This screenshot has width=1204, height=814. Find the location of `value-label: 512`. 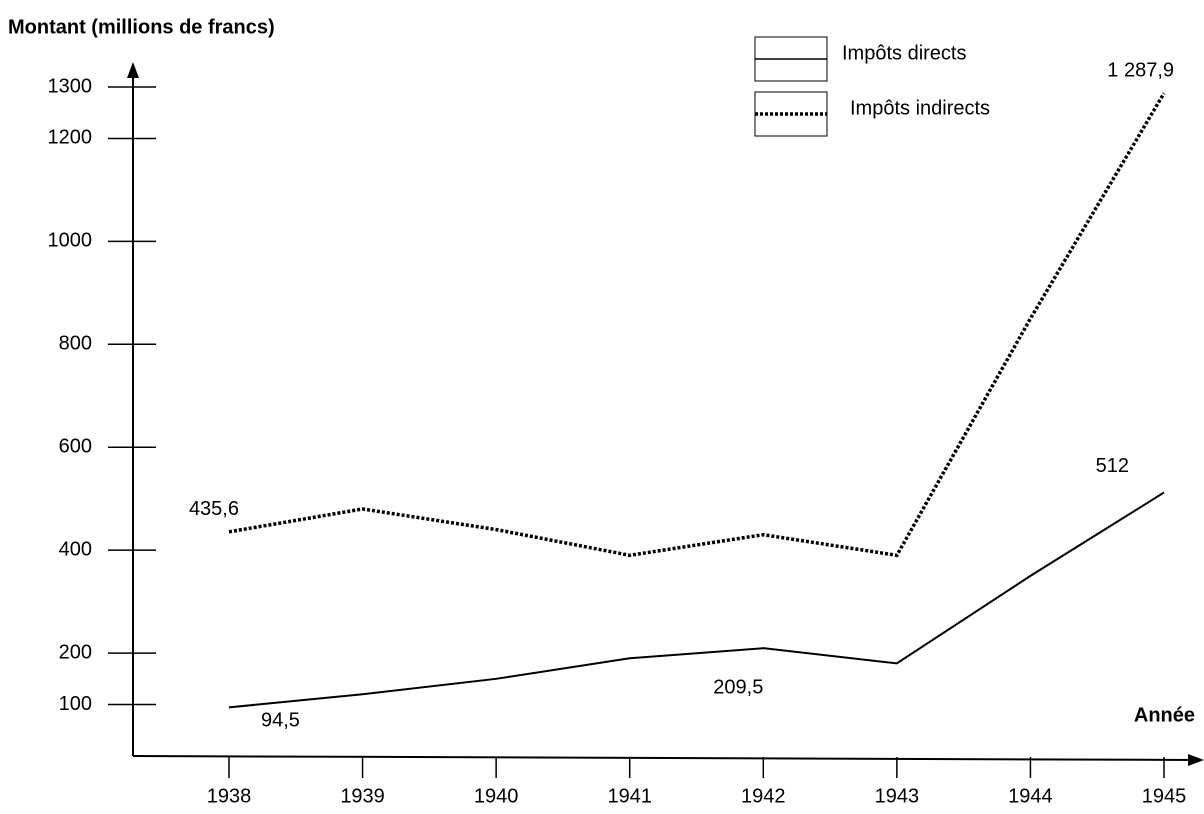

value-label: 512 is located at coordinates (1112, 466).